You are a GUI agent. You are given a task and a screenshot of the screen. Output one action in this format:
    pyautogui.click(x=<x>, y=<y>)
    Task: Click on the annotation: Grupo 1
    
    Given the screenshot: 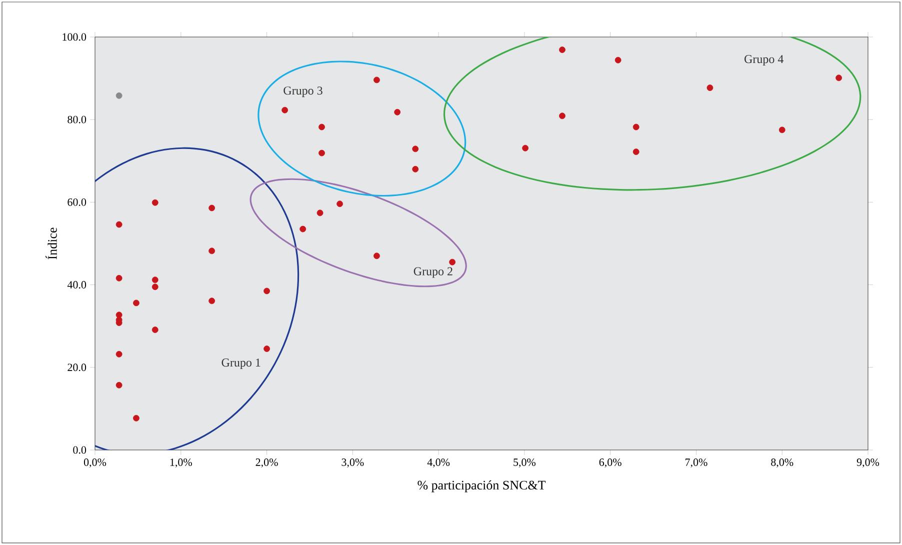 What is the action you would take?
    pyautogui.click(x=241, y=364)
    